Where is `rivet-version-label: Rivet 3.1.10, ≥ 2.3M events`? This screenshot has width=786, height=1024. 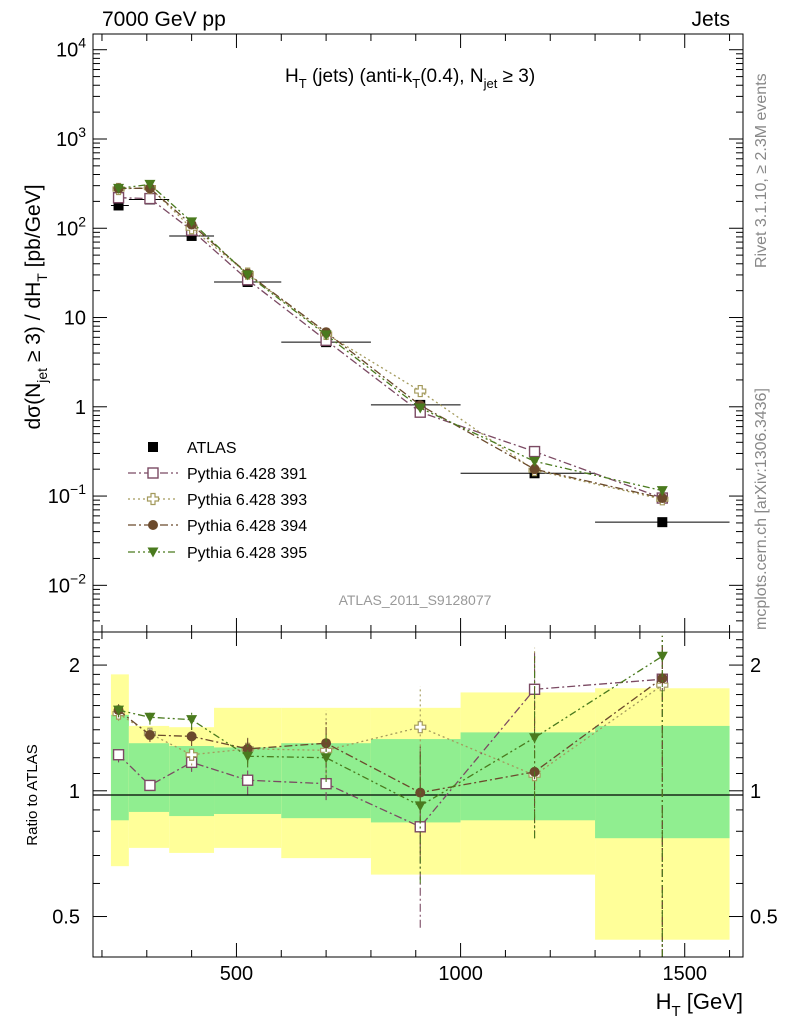
rivet-version-label: Rivet 3.1.10, ≥ 2.3M events is located at coordinates (761, 170).